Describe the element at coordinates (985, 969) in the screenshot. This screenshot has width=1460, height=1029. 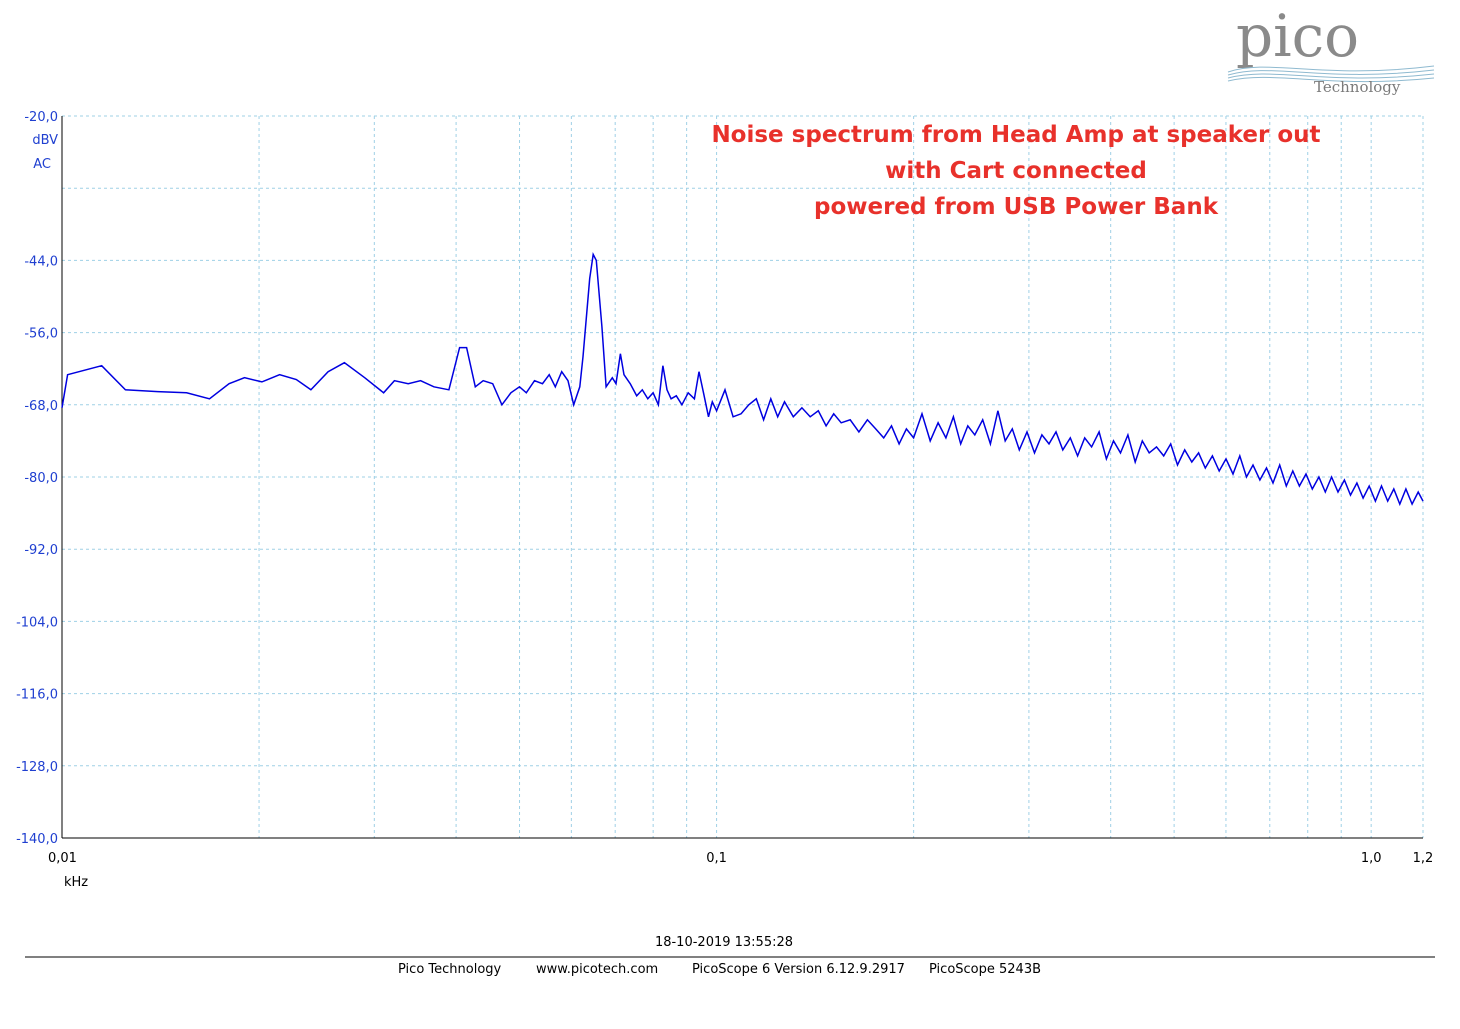
I see `footer-device: PicoScope 5243B` at that location.